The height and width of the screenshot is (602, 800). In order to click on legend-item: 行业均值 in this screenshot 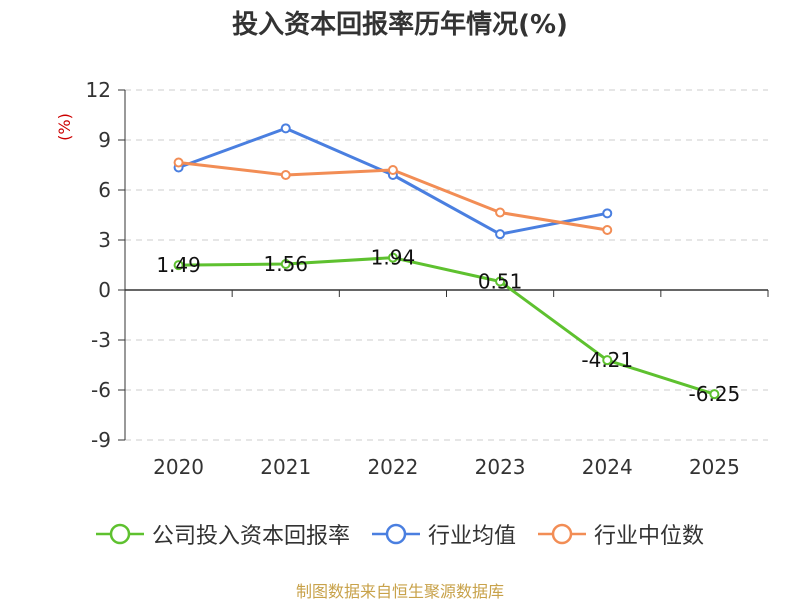, I will do `click(443, 534)`.